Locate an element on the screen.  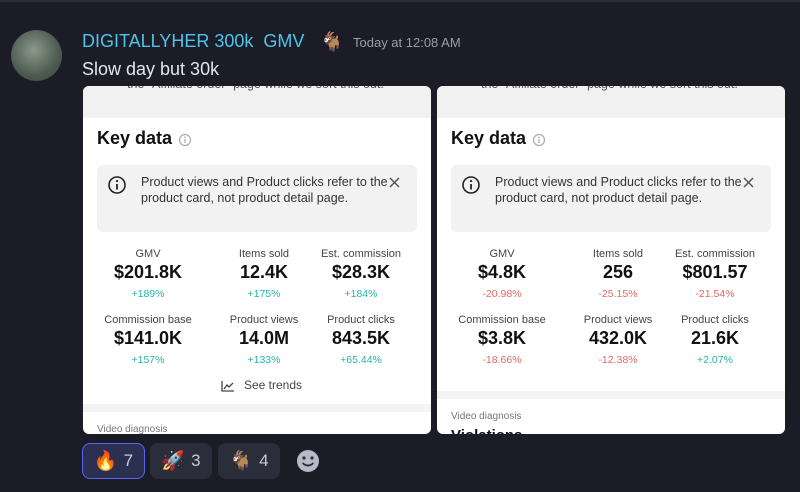
metric-change: +133% is located at coordinates (264, 360).